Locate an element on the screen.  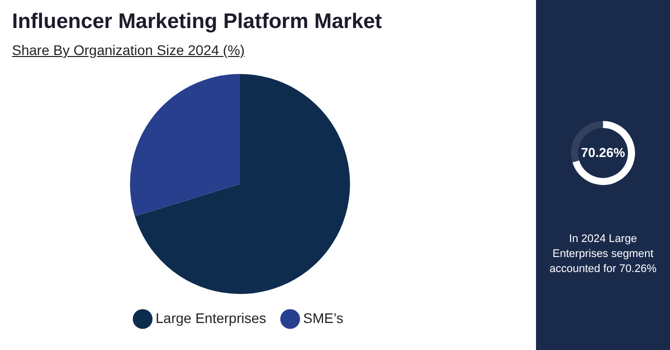
text: 70.26% is located at coordinates (603, 152).